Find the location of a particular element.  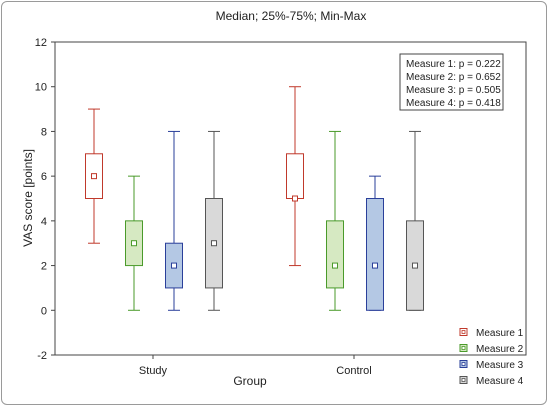

y-axis-label: VAS score [points] is located at coordinates (28, 198).